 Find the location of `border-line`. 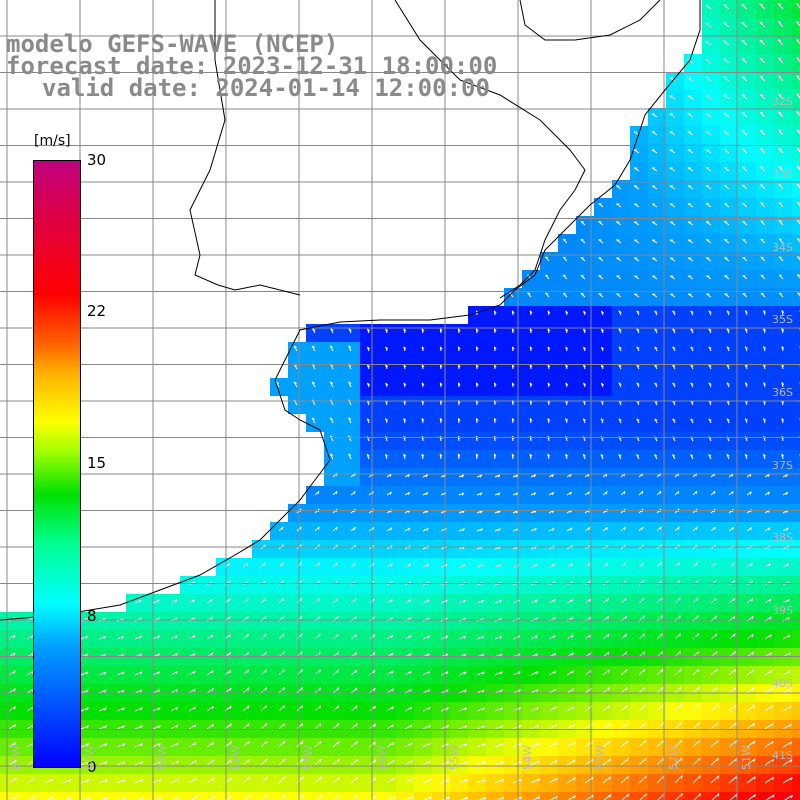

border-line is located at coordinates (590, 20).